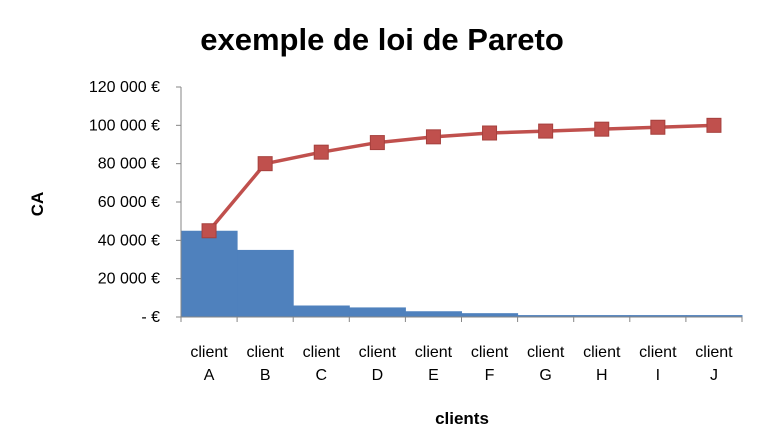  I want to click on line-marker-b, so click(265, 164).